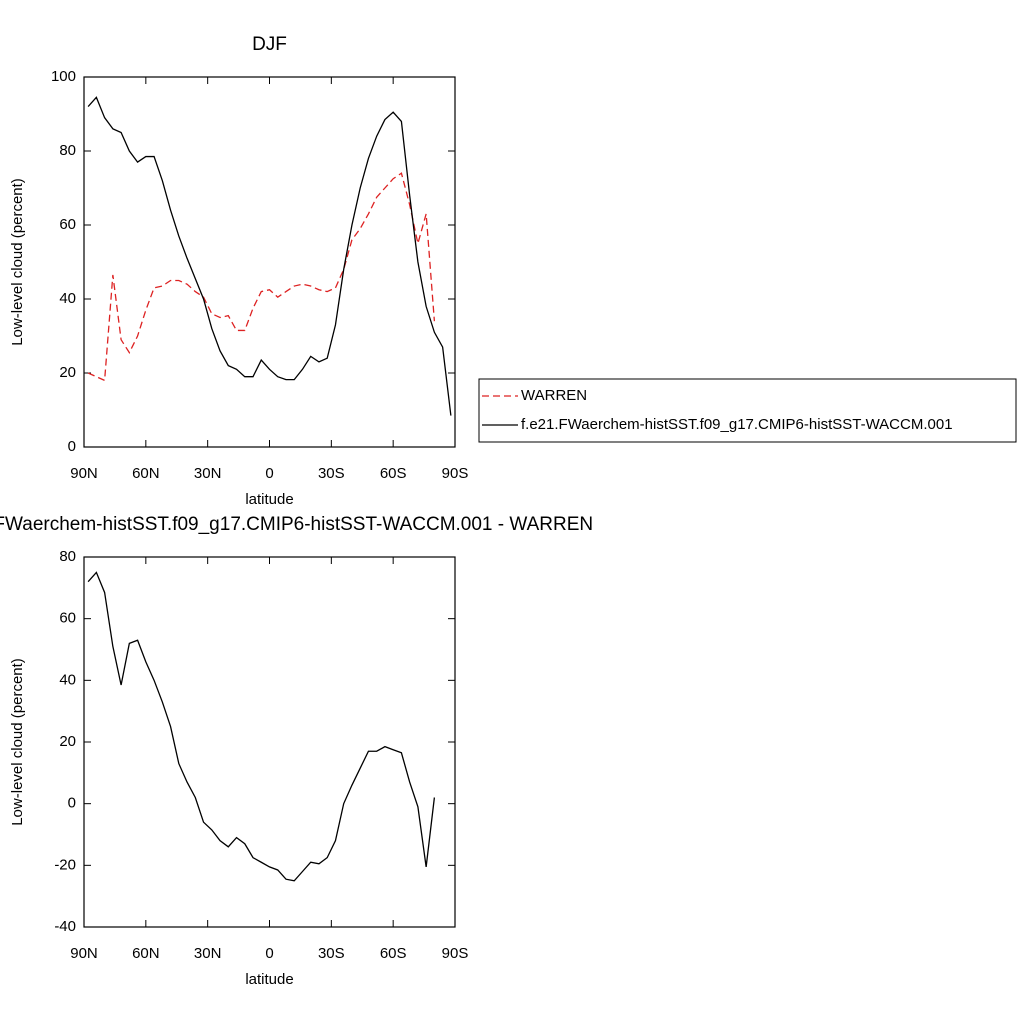  I want to click on y-tick-label: -20, so click(65, 864).